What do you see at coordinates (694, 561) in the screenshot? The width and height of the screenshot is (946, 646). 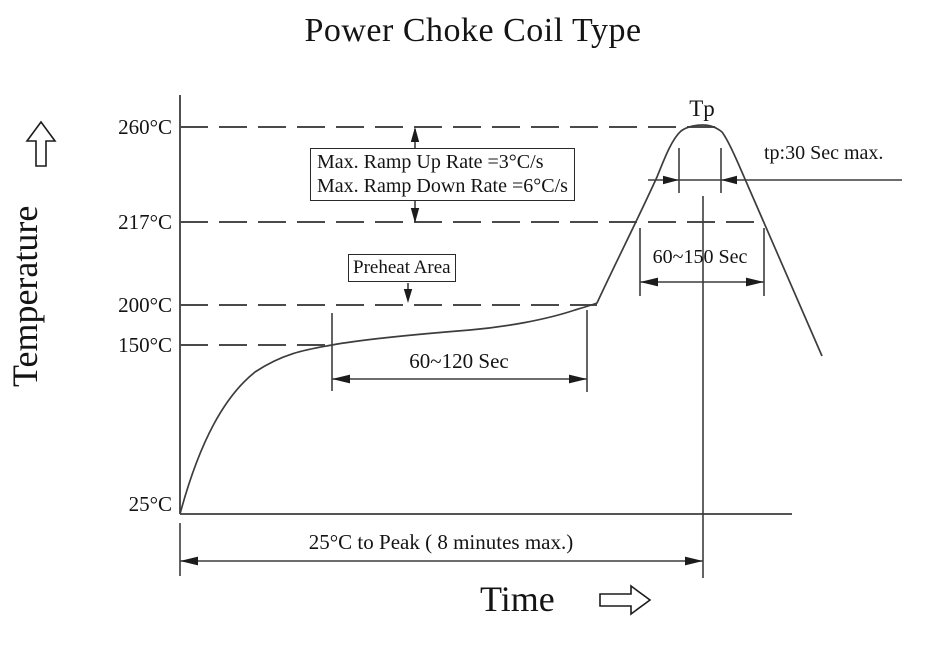 I see `arrowhead-total-right` at bounding box center [694, 561].